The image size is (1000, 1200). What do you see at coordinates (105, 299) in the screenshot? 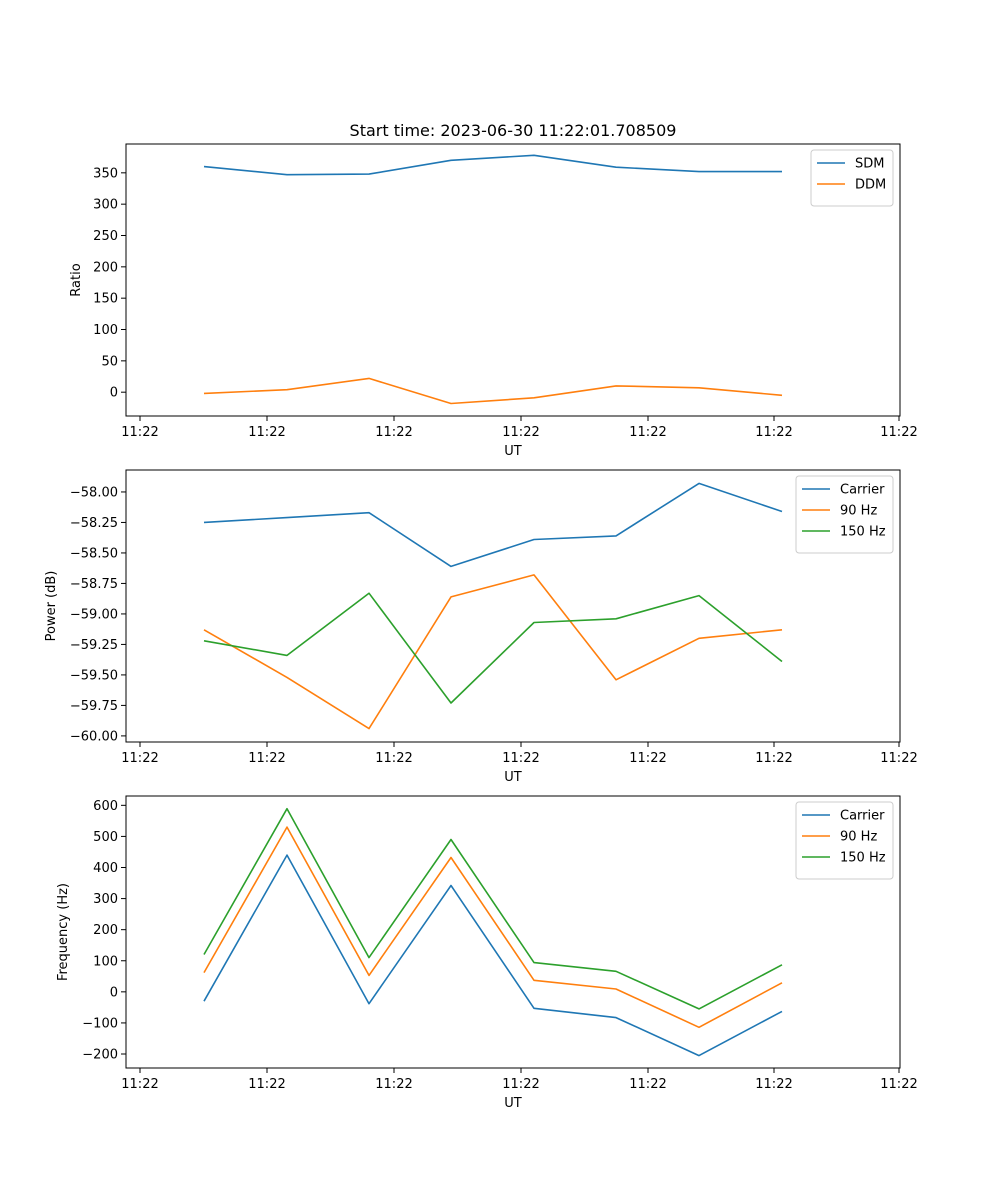
I see `y-tick-label: 150` at bounding box center [105, 299].